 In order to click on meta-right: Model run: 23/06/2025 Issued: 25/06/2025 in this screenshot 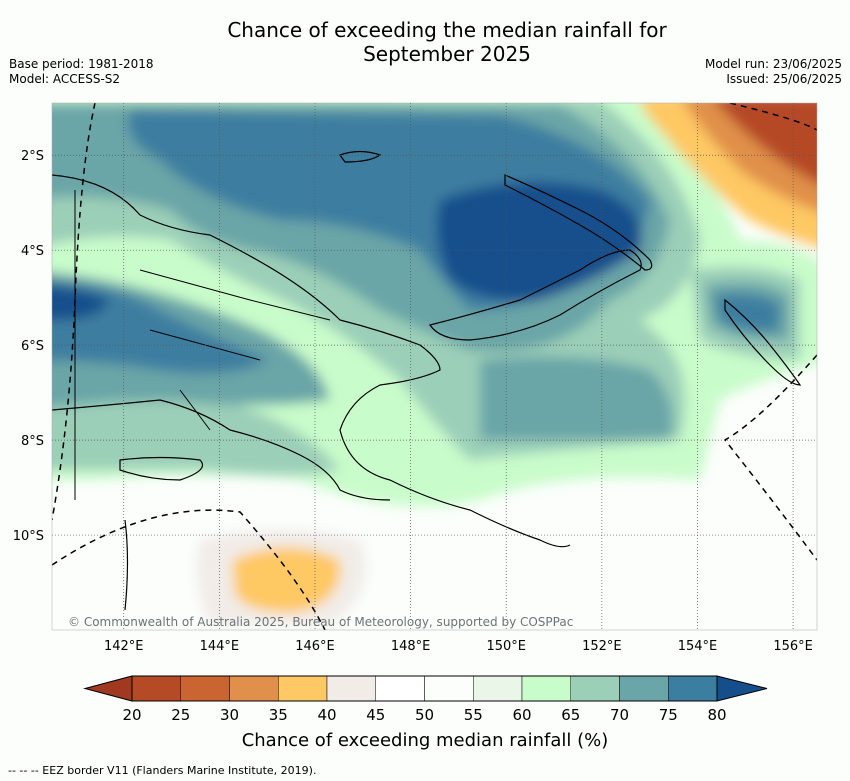, I will do `click(773, 72)`.